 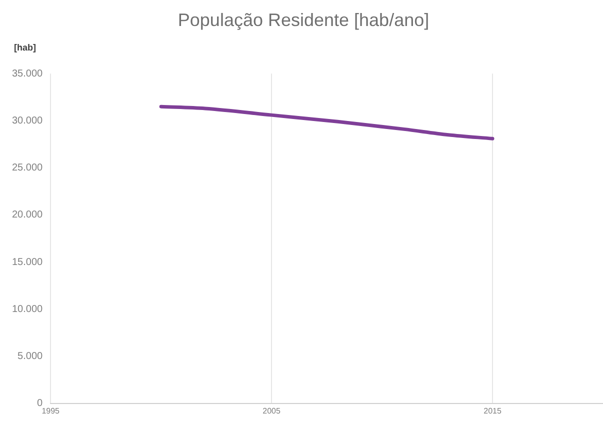 I want to click on line-series, so click(x=326, y=122).